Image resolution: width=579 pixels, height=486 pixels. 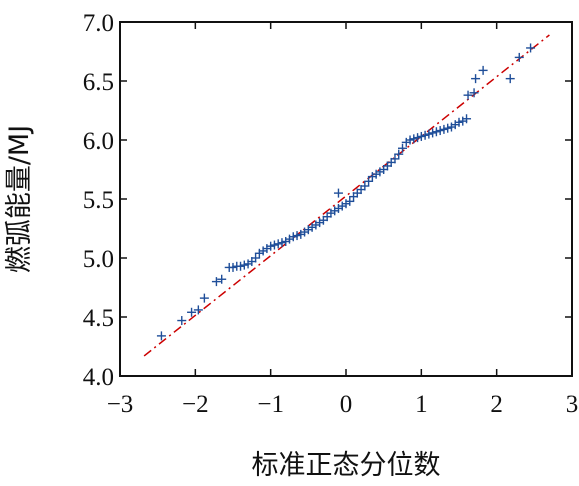 I want to click on y-tick-label: 5.5, so click(x=98, y=200).